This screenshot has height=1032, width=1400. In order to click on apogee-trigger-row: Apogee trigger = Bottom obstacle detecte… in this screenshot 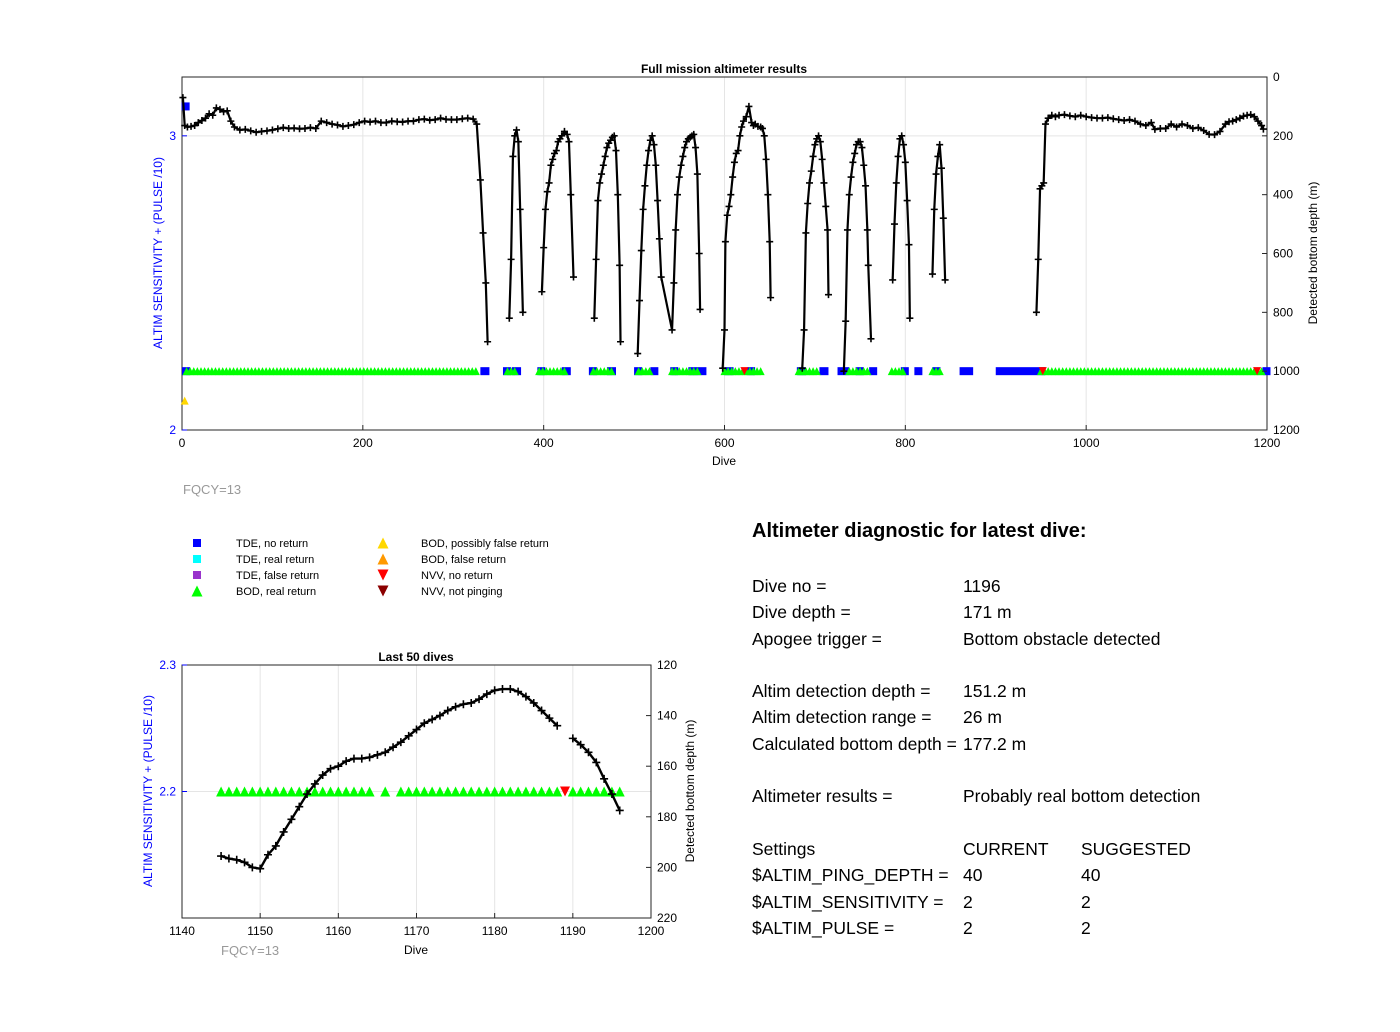, I will do `click(1062, 639)`.